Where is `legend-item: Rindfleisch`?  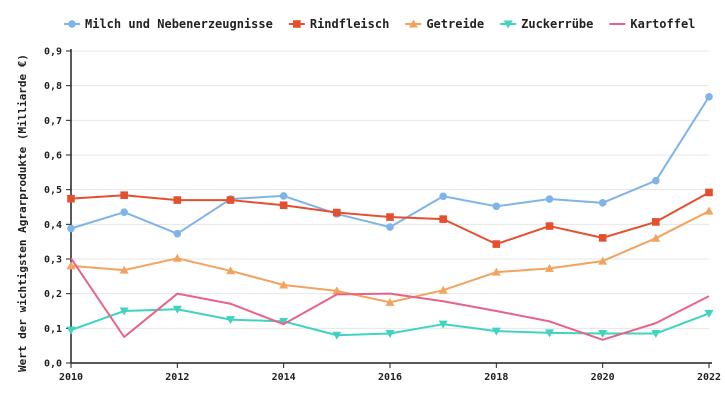
legend-item: Rindfleisch is located at coordinates (338, 24).